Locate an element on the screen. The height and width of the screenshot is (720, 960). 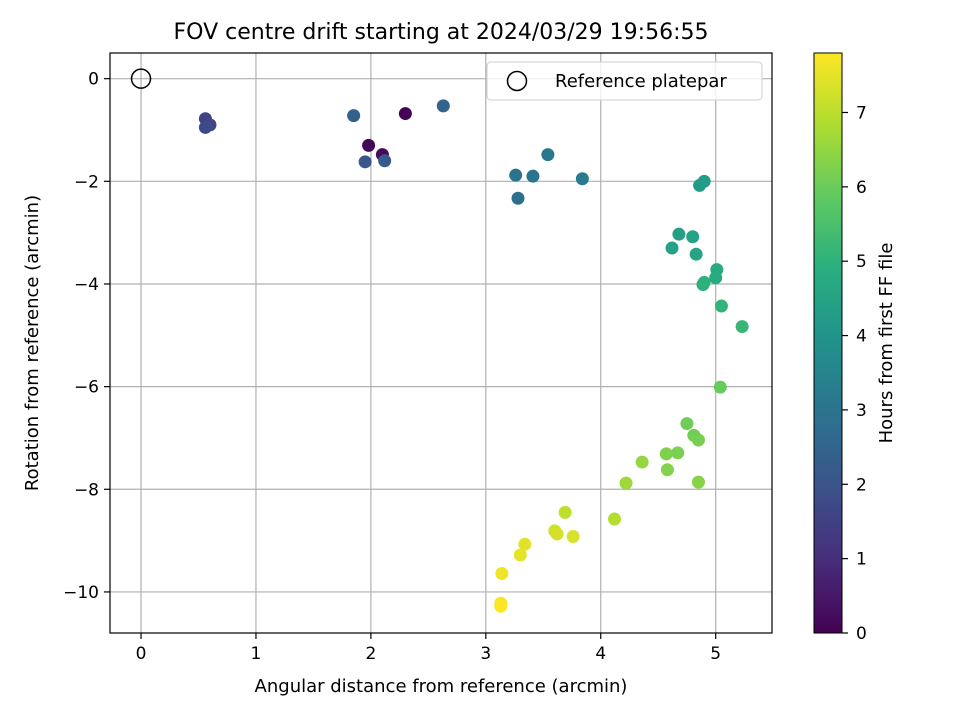
colorbar-tick-label: 5 is located at coordinates (861, 262).